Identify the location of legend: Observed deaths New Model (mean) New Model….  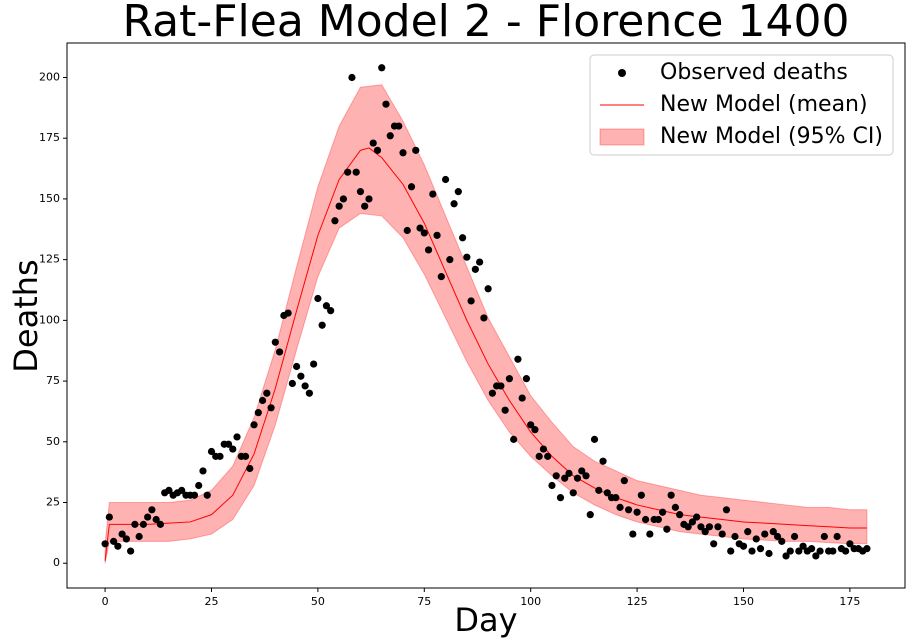
(741, 105).